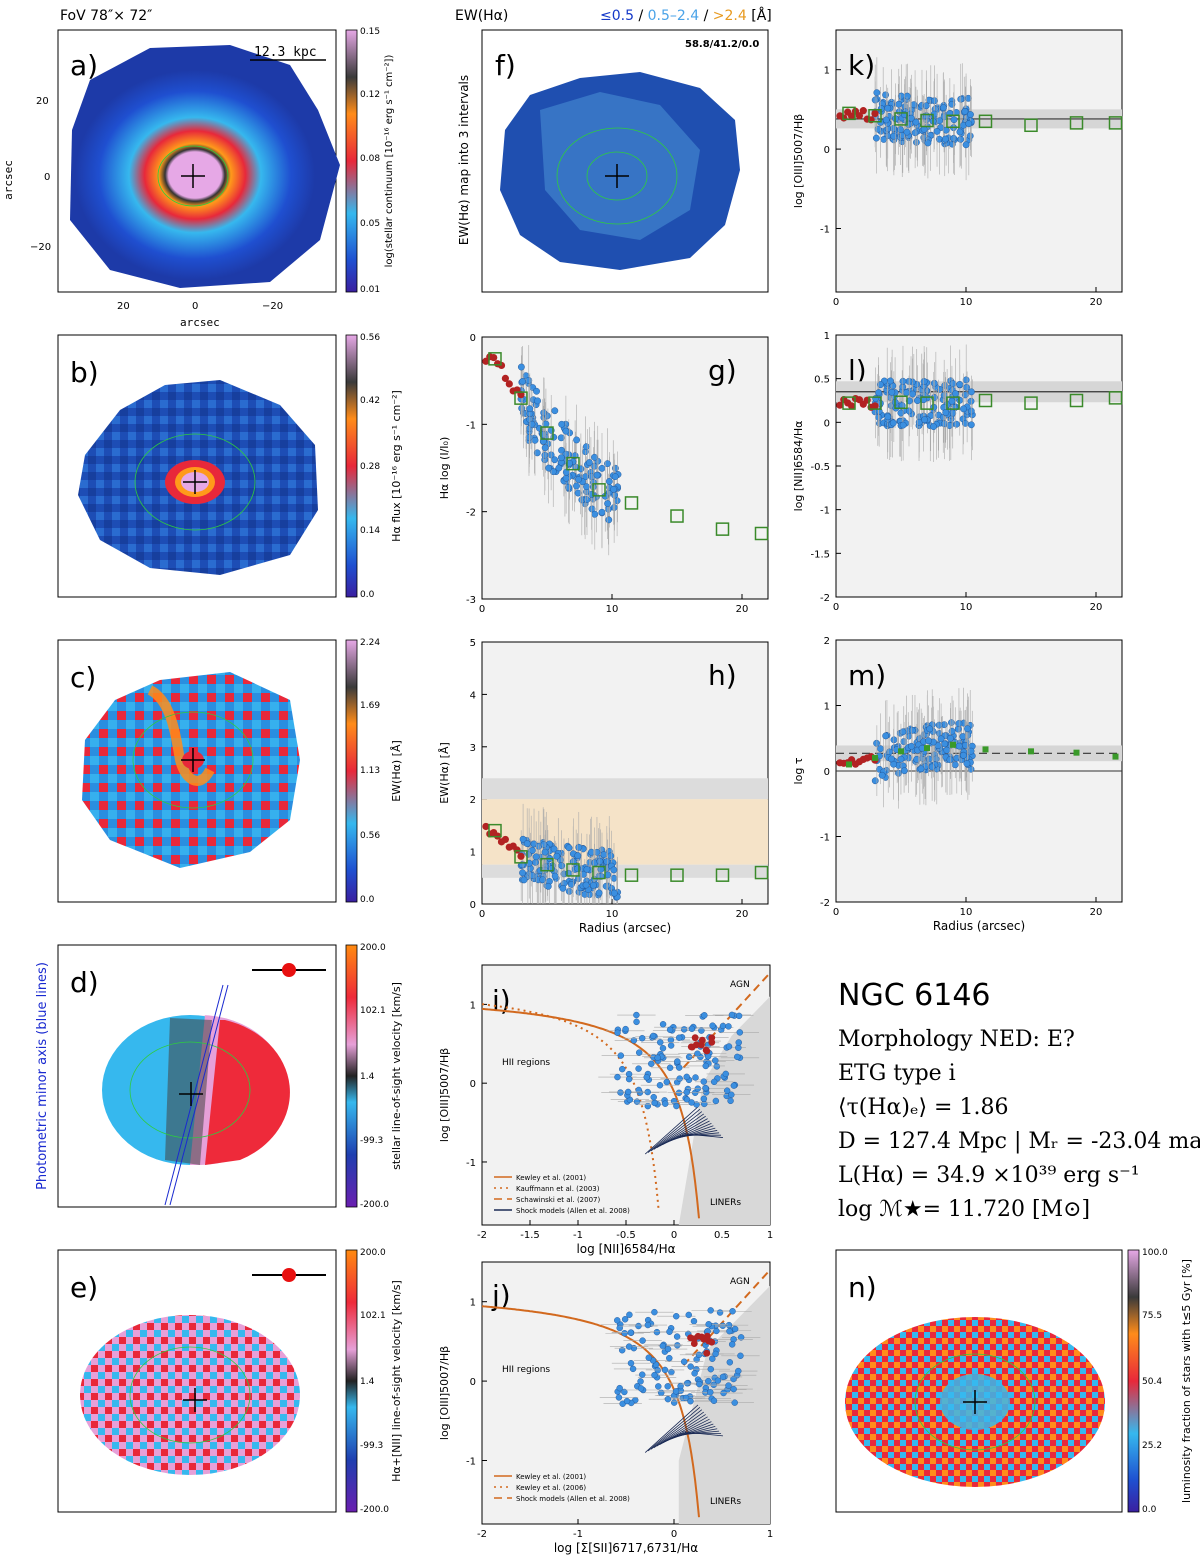  I want to click on x-tick-label: -0.5, so click(626, 1235).